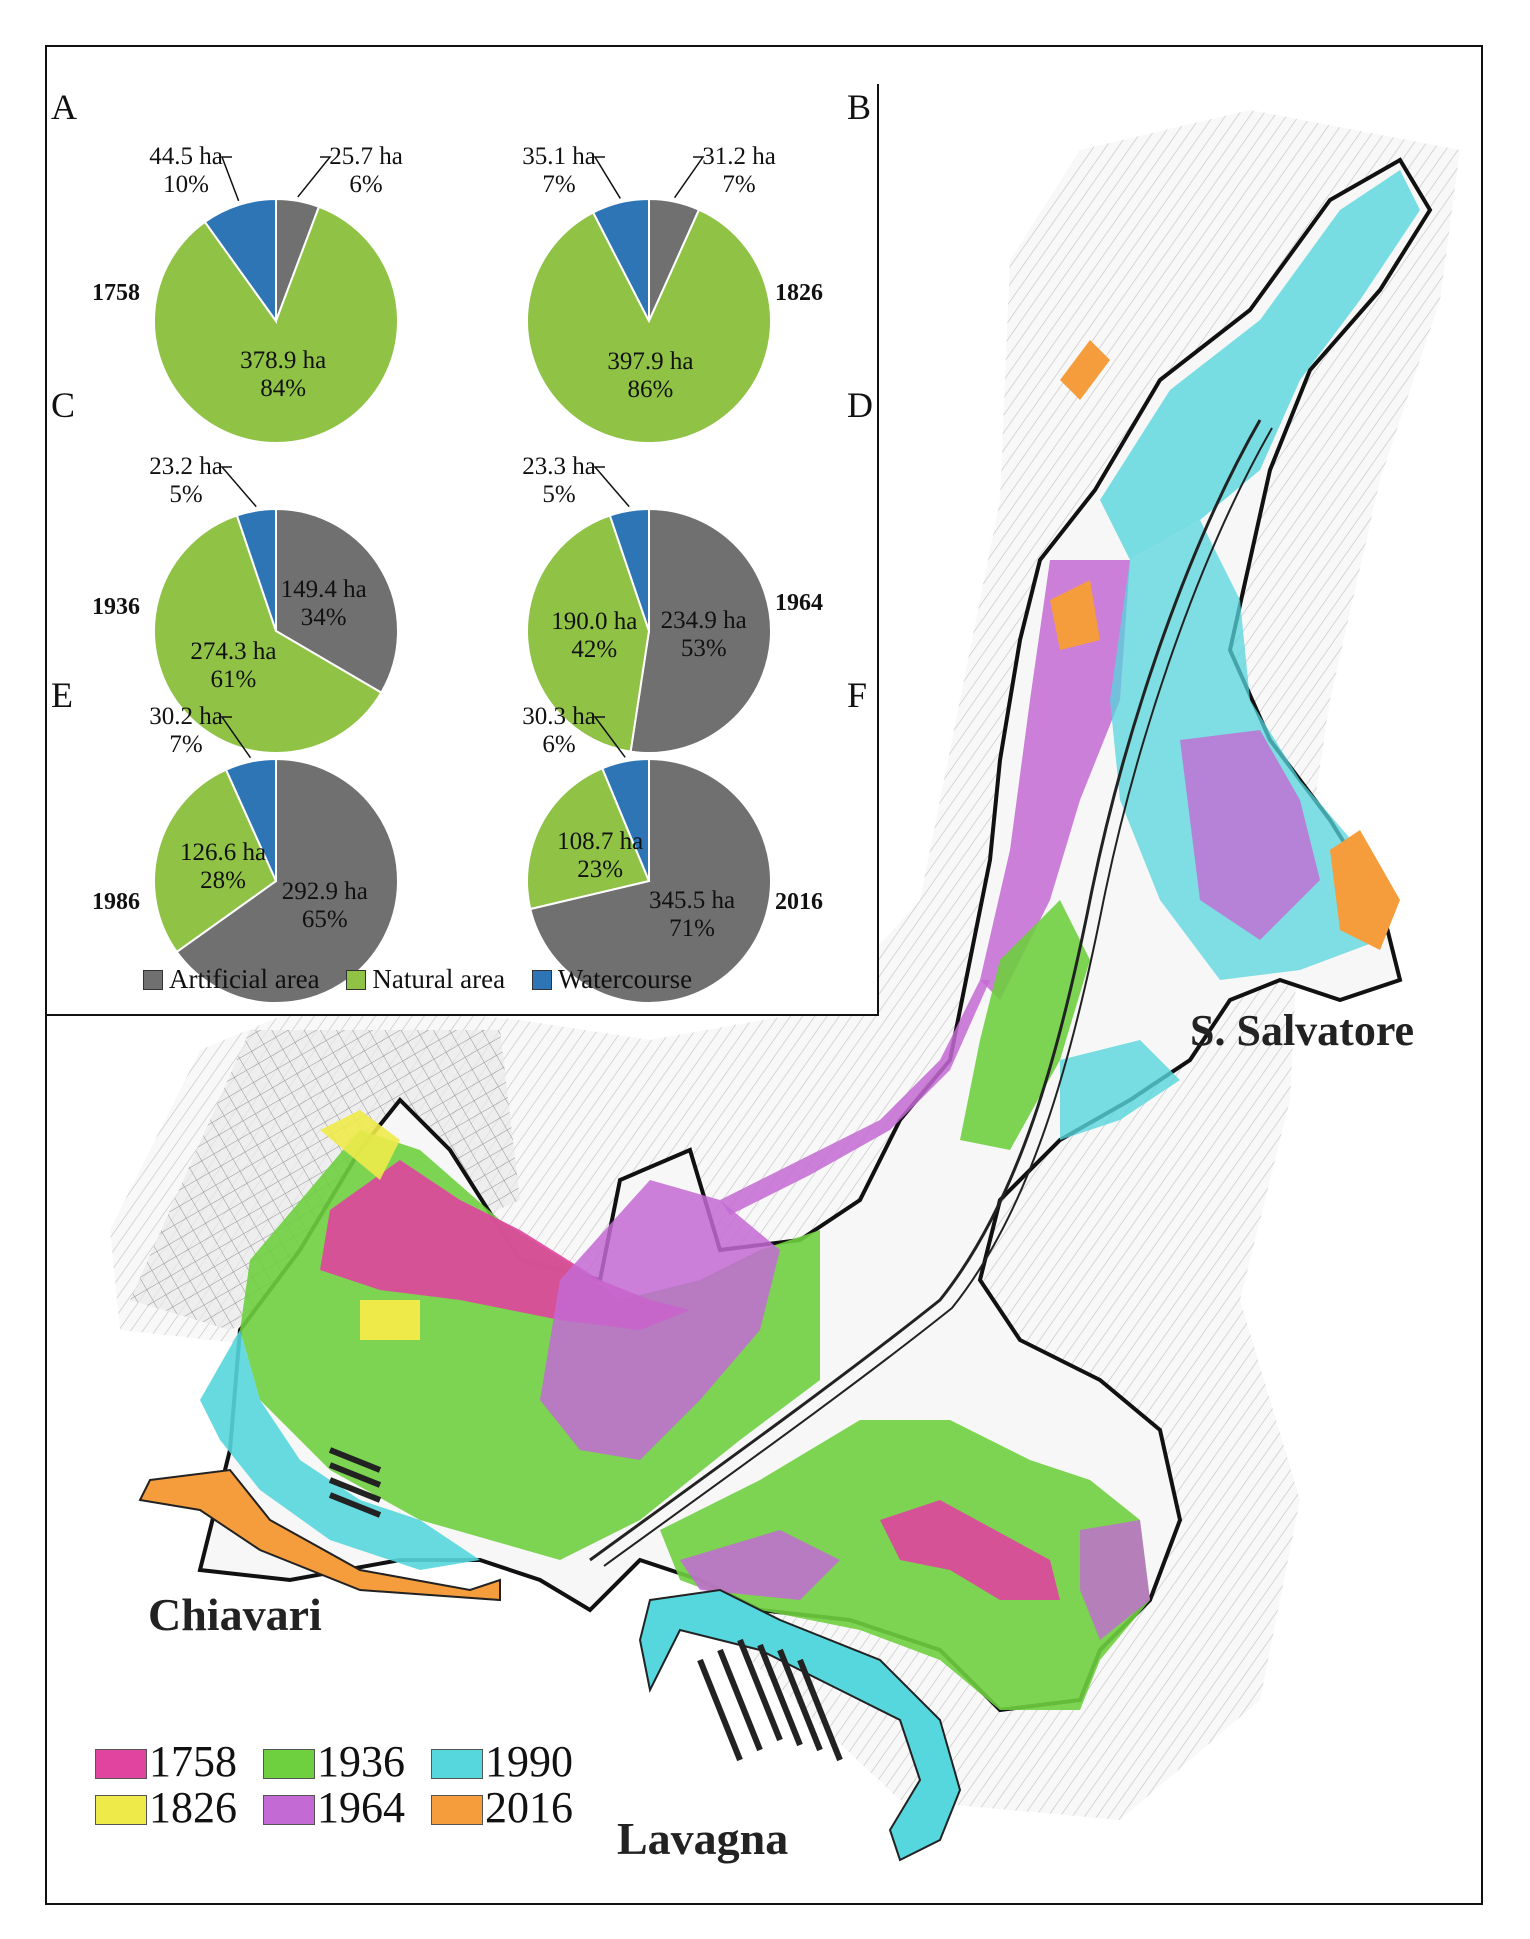  I want to click on year-label-1990: 1990, so click(529, 1761).